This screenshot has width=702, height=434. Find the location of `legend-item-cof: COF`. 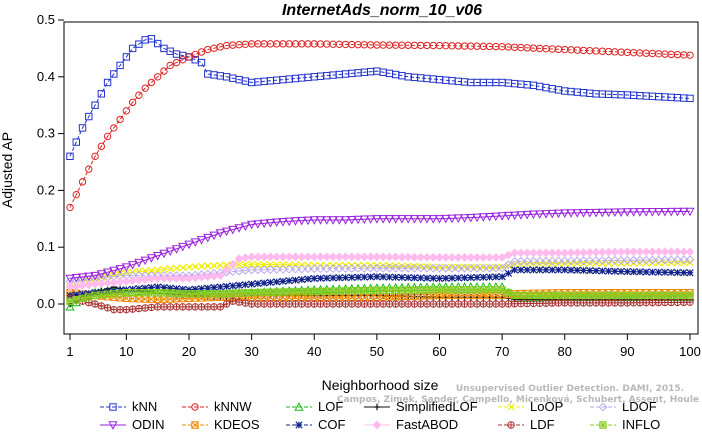

legend-item-cof: COF is located at coordinates (316, 424).